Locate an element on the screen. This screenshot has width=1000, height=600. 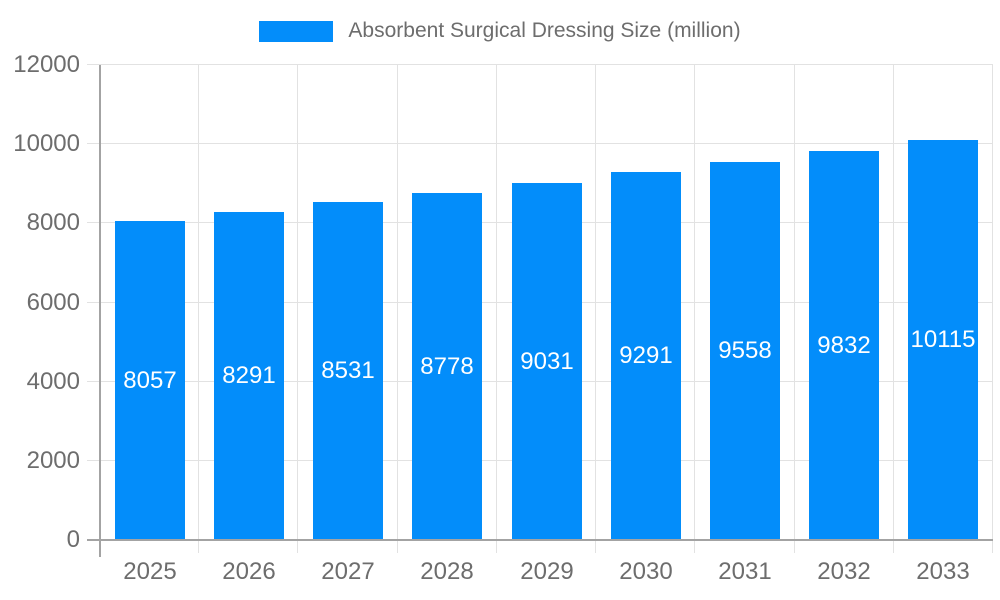
x-axis-line is located at coordinates (540, 540).